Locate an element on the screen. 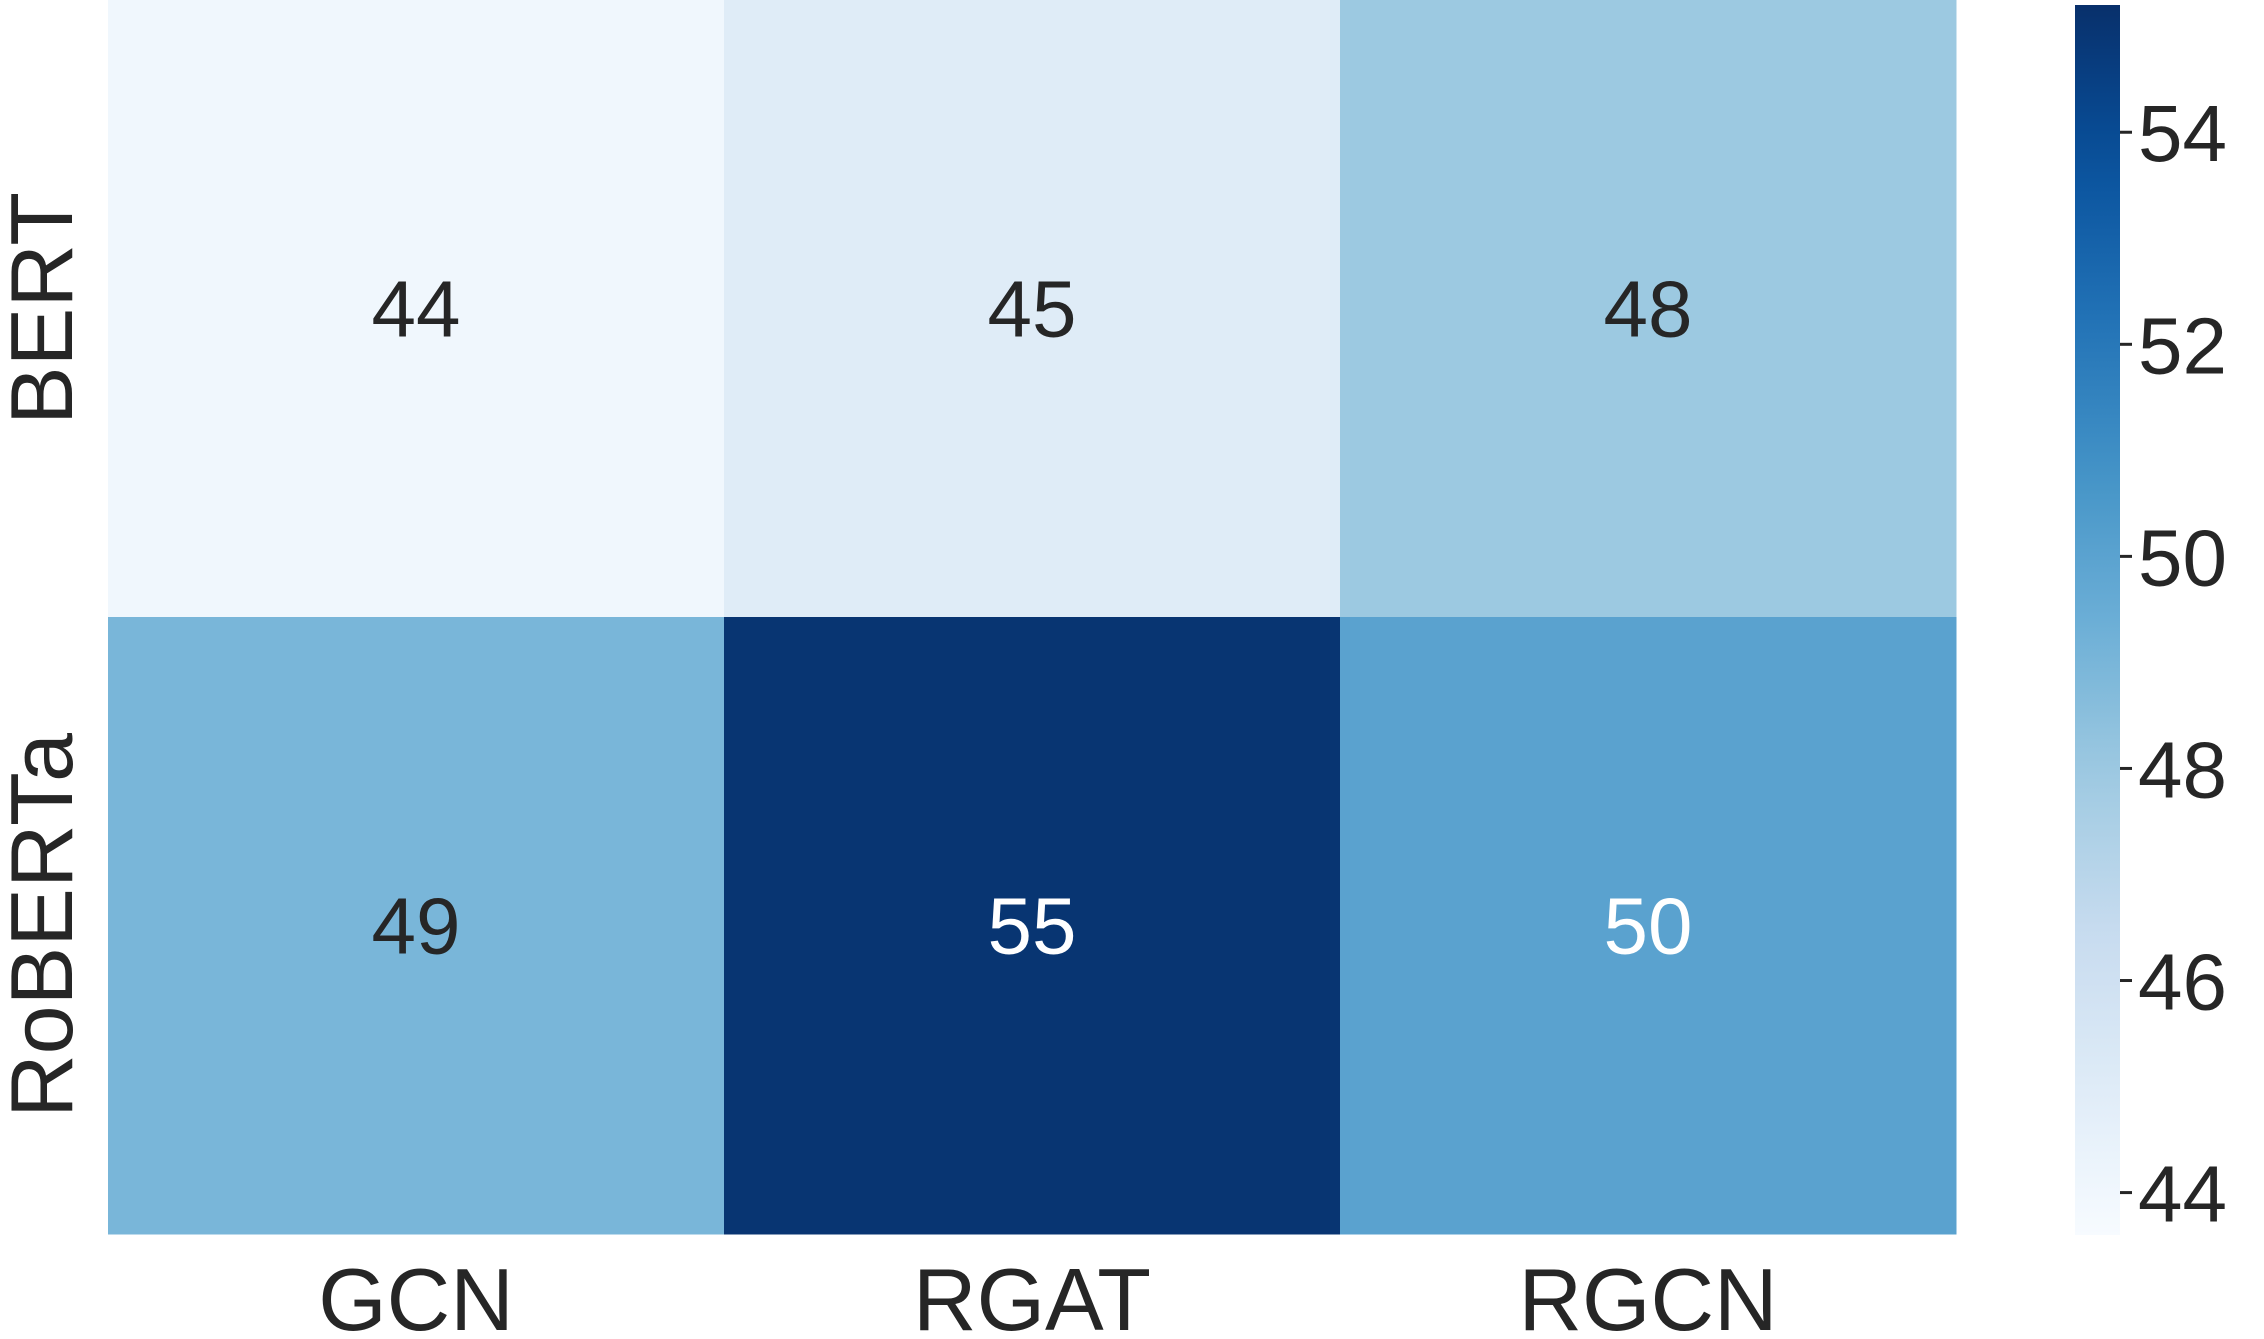 This screenshot has width=2264, height=1339. heatmap-cell-RoBERTa-GCN is located at coordinates (416, 926).